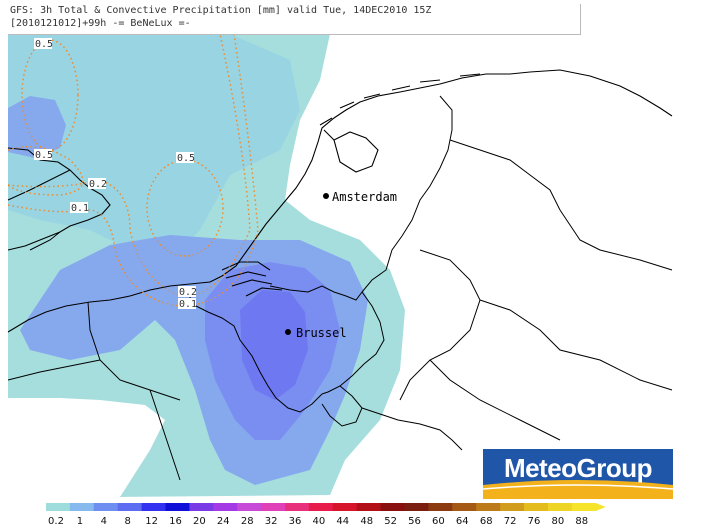 Image resolution: width=725 pixels, height=532 pixels. Describe the element at coordinates (462, 521) in the screenshot. I see `legend-tick-label: 64` at that location.